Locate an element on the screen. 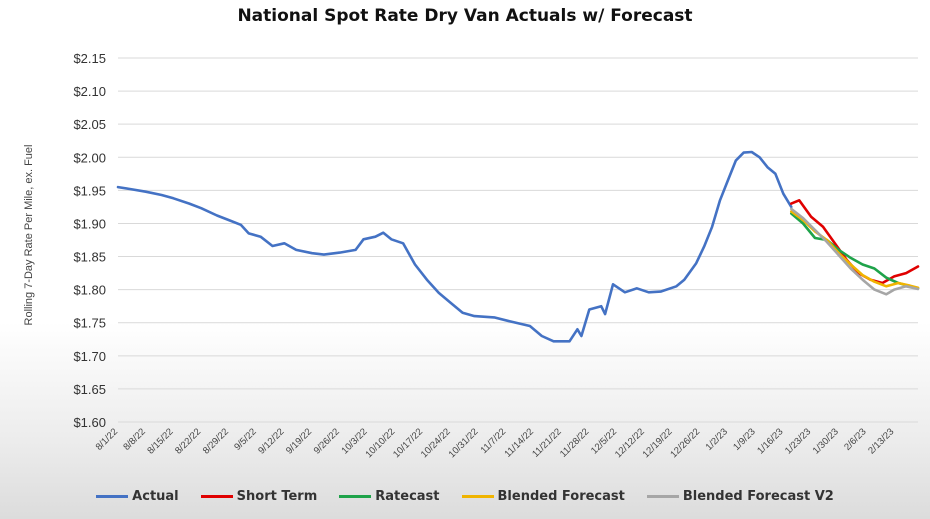  y-tick-label: $1.60 is located at coordinates (89, 422).